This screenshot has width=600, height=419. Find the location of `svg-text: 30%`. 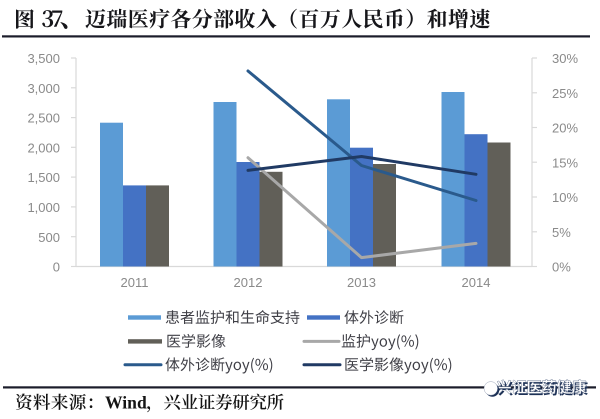

svg-text: 30% is located at coordinates (565, 58).